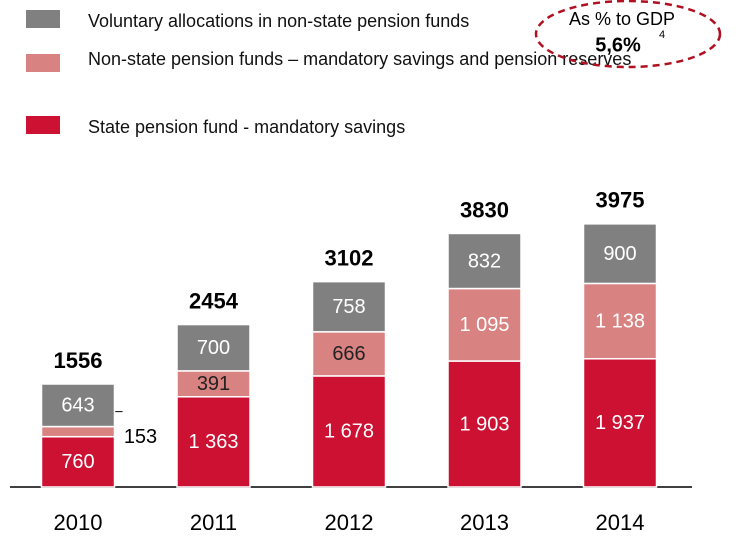 This screenshot has height=536, width=744. What do you see at coordinates (349, 522) in the screenshot?
I see `x-tick-label: 2012` at bounding box center [349, 522].